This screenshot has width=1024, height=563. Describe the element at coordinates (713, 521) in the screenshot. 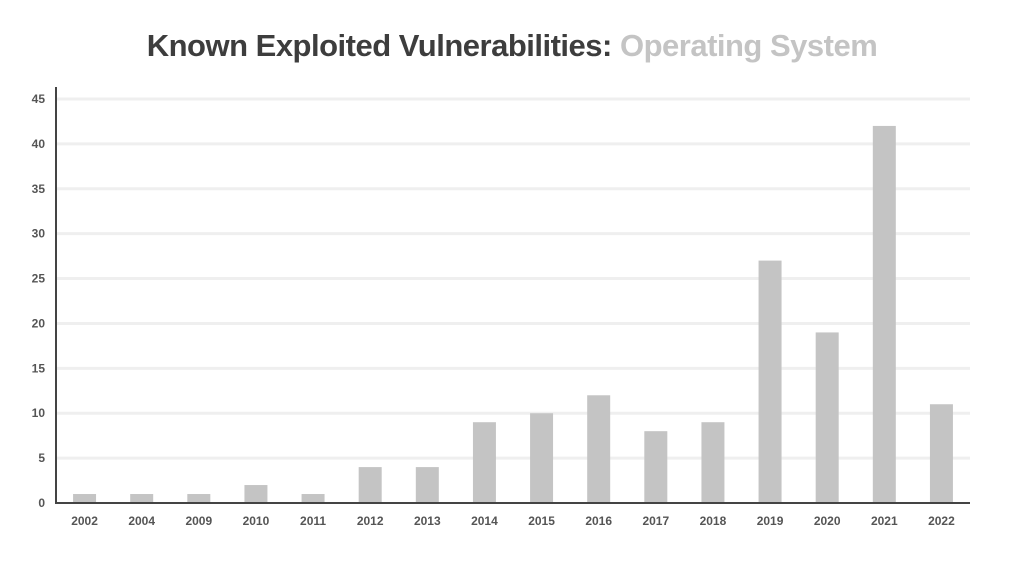

I see `x-tick-label: 2018` at that location.